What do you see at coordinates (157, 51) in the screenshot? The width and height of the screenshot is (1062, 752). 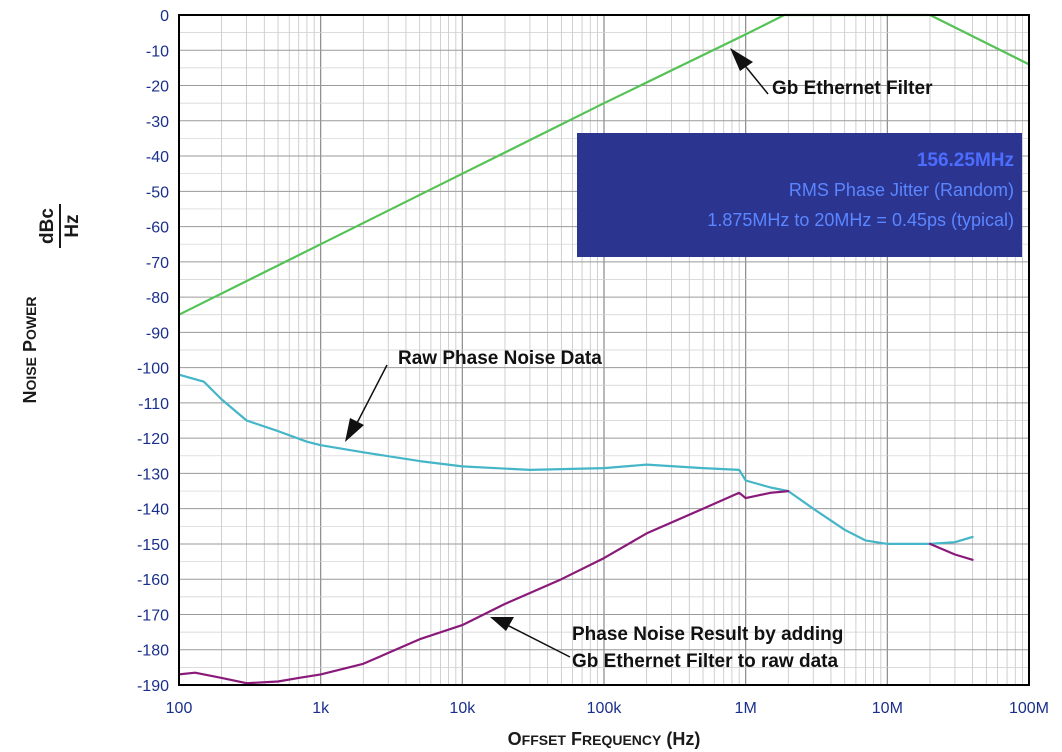 I see `y-tick-label: -10` at bounding box center [157, 51].